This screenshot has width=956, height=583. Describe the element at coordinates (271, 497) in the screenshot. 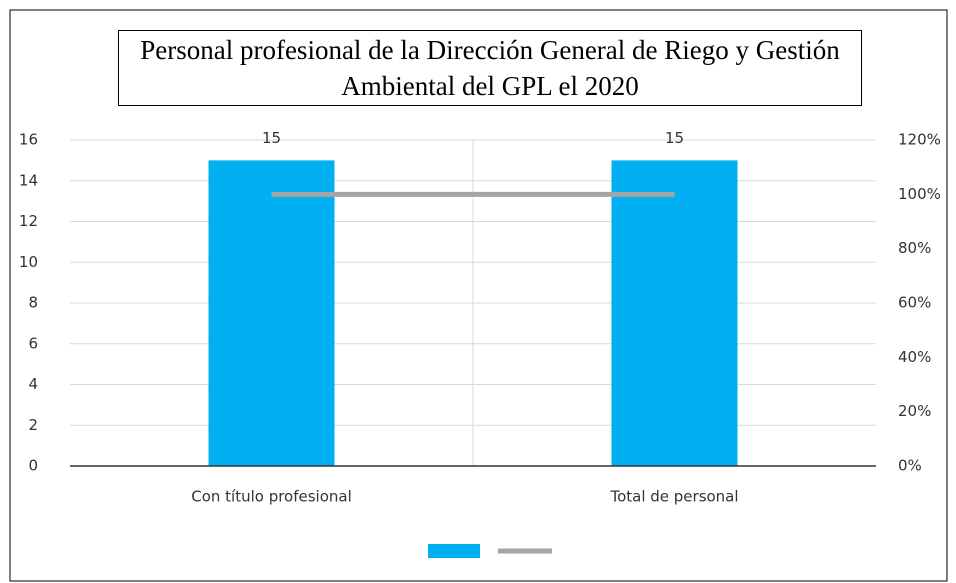

I see `x-tick-label: Con título profesional` at that location.